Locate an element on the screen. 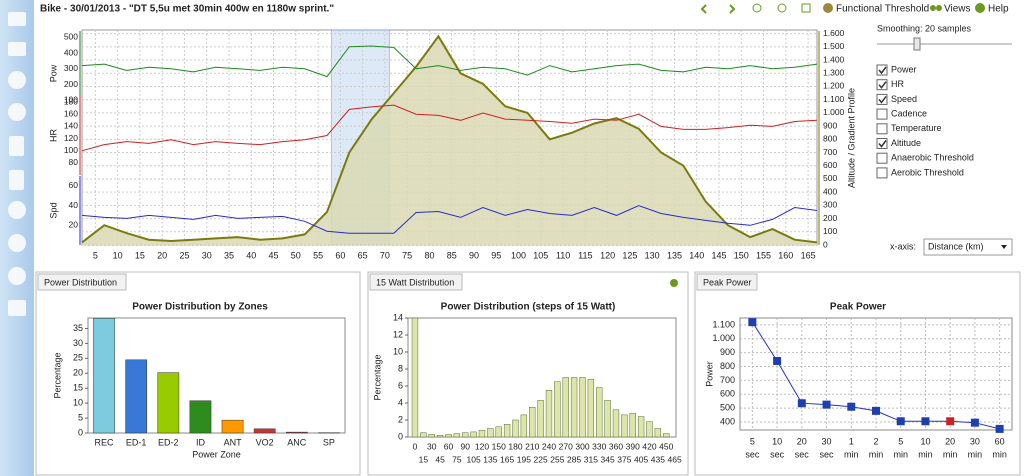 The width and height of the screenshot is (1024, 476). tool-label: Functional Threshold is located at coordinates (882, 9).